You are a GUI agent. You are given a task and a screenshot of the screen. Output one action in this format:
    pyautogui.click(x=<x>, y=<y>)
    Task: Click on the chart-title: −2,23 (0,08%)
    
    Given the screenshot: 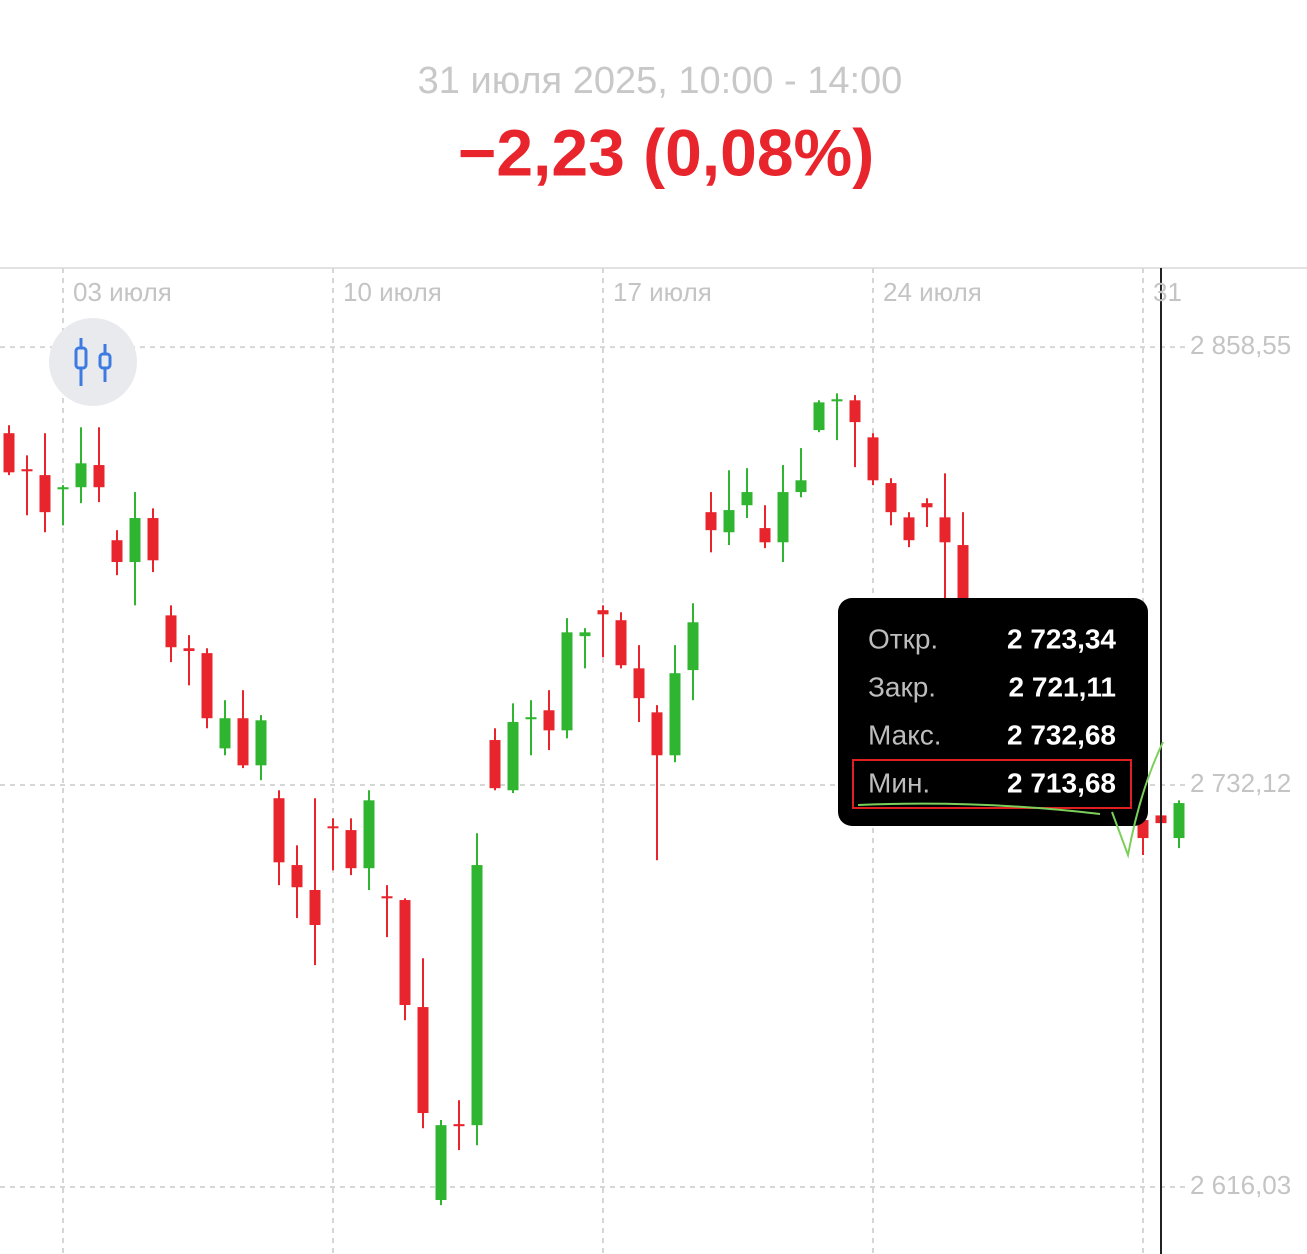 What is the action you would take?
    pyautogui.click(x=666, y=152)
    